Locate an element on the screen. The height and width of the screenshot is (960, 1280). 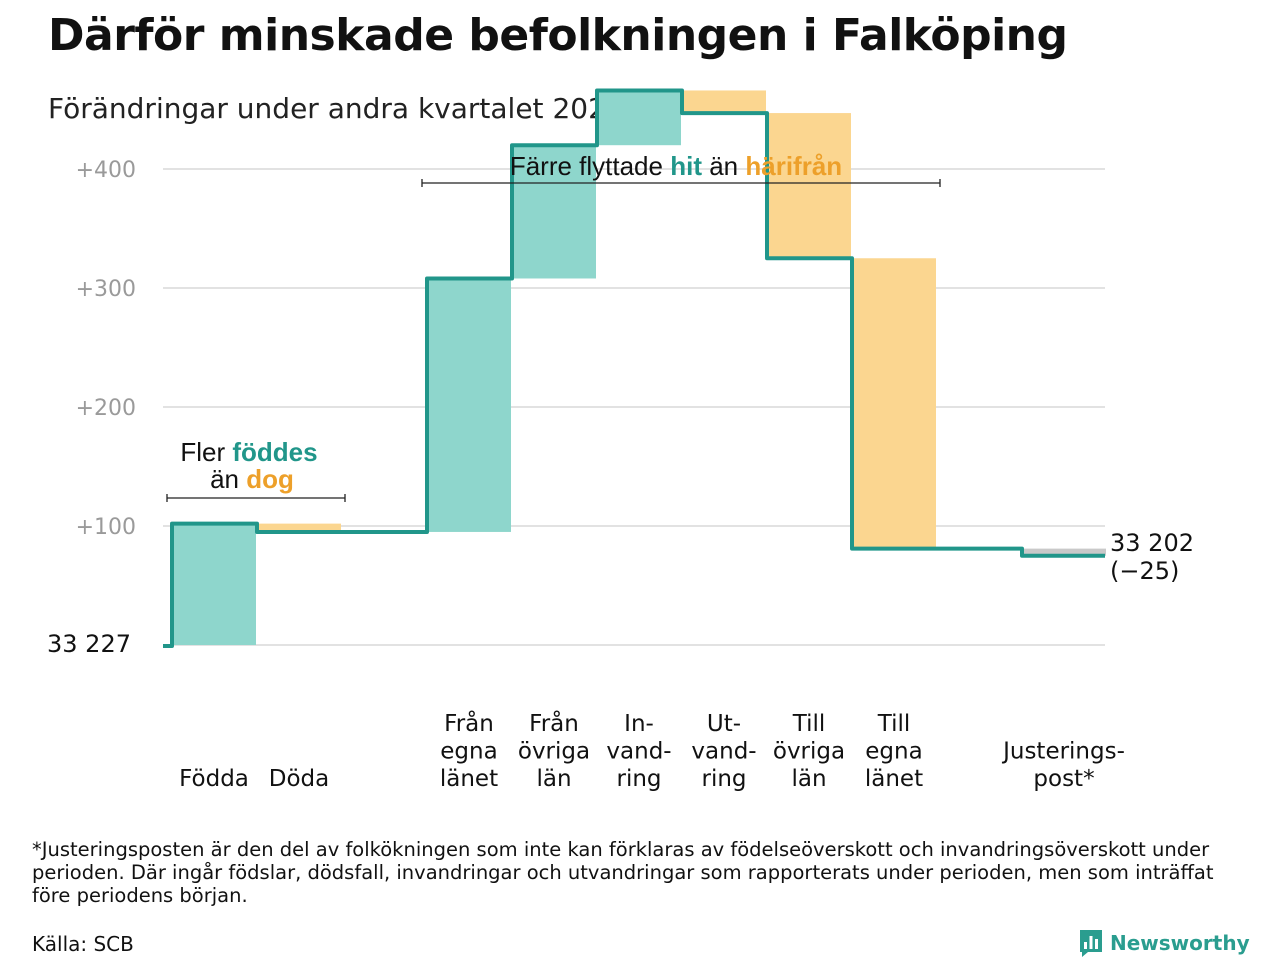
moves-annotation: Färre flyttade hit än härifrån is located at coordinates (676, 166).